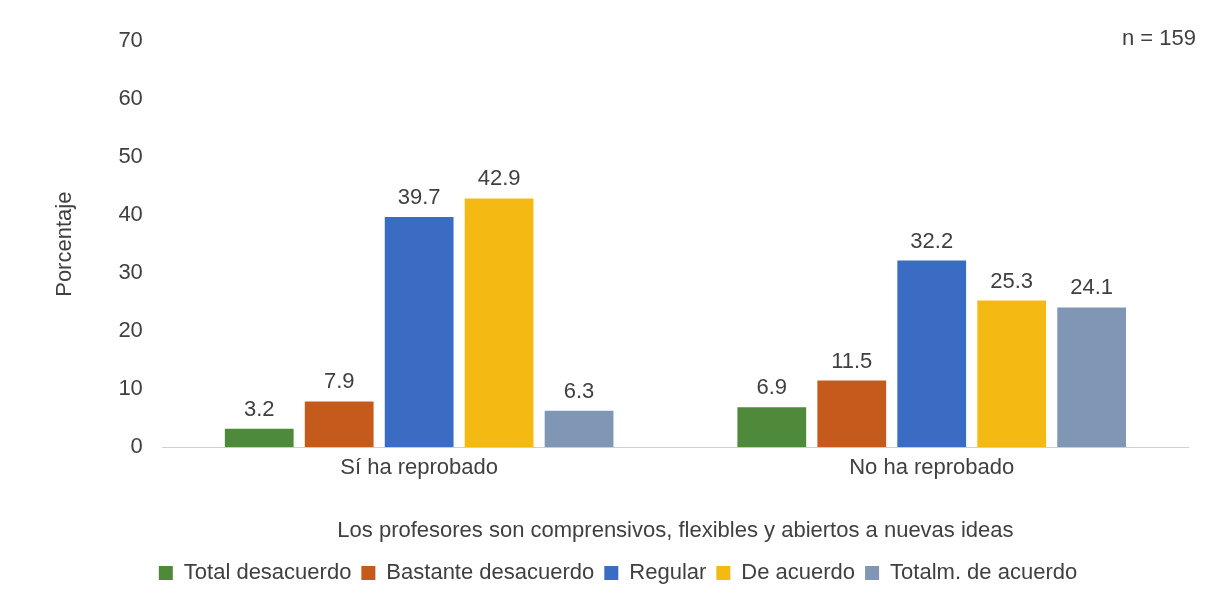 The width and height of the screenshot is (1218, 602). Describe the element at coordinates (852, 360) in the screenshot. I see `data-label: 11.5` at that location.